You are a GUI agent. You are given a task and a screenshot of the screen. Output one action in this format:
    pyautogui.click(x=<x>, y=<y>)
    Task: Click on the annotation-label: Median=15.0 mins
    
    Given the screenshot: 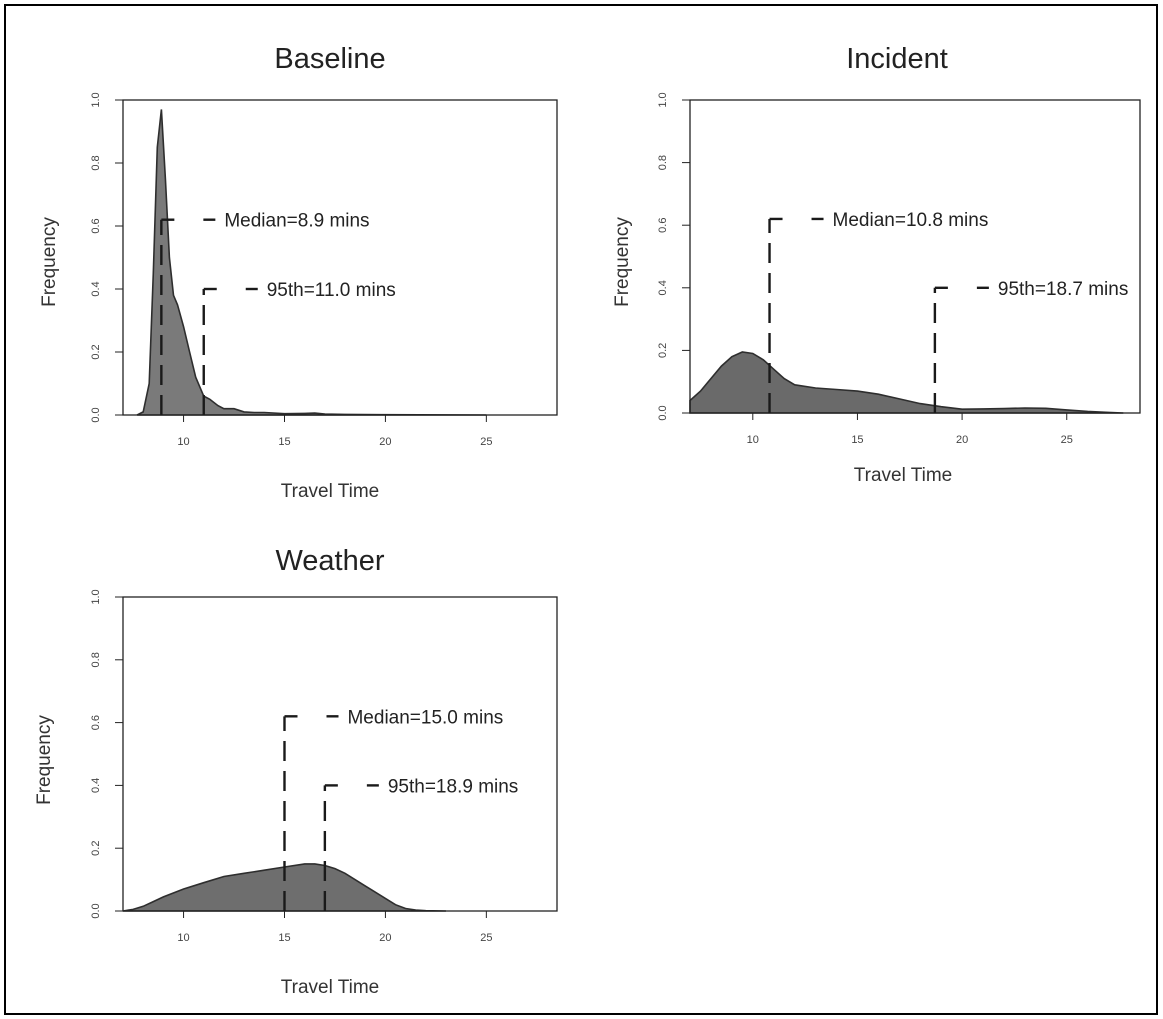 What is the action you would take?
    pyautogui.click(x=425, y=717)
    